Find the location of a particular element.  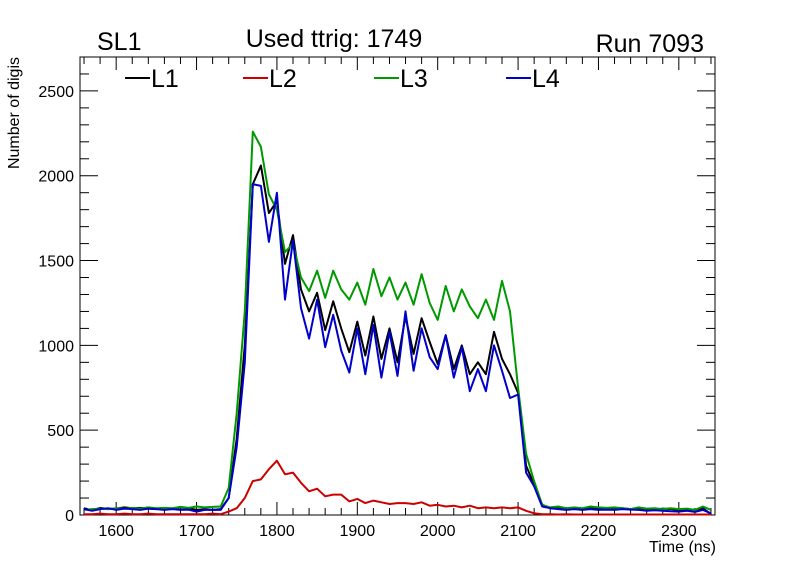

legend-label-l3: L3 is located at coordinates (414, 79).